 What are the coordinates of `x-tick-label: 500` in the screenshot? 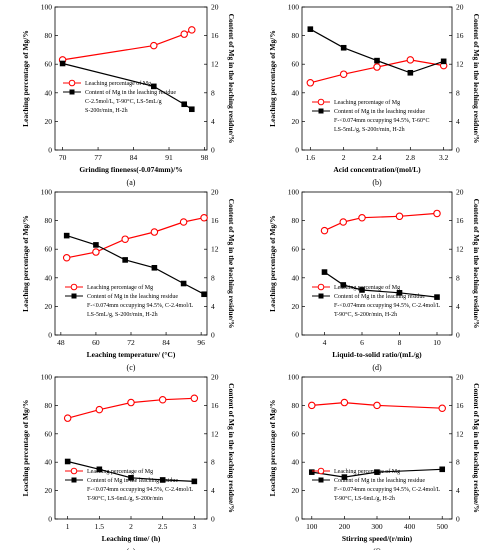 It's located at (443, 526).